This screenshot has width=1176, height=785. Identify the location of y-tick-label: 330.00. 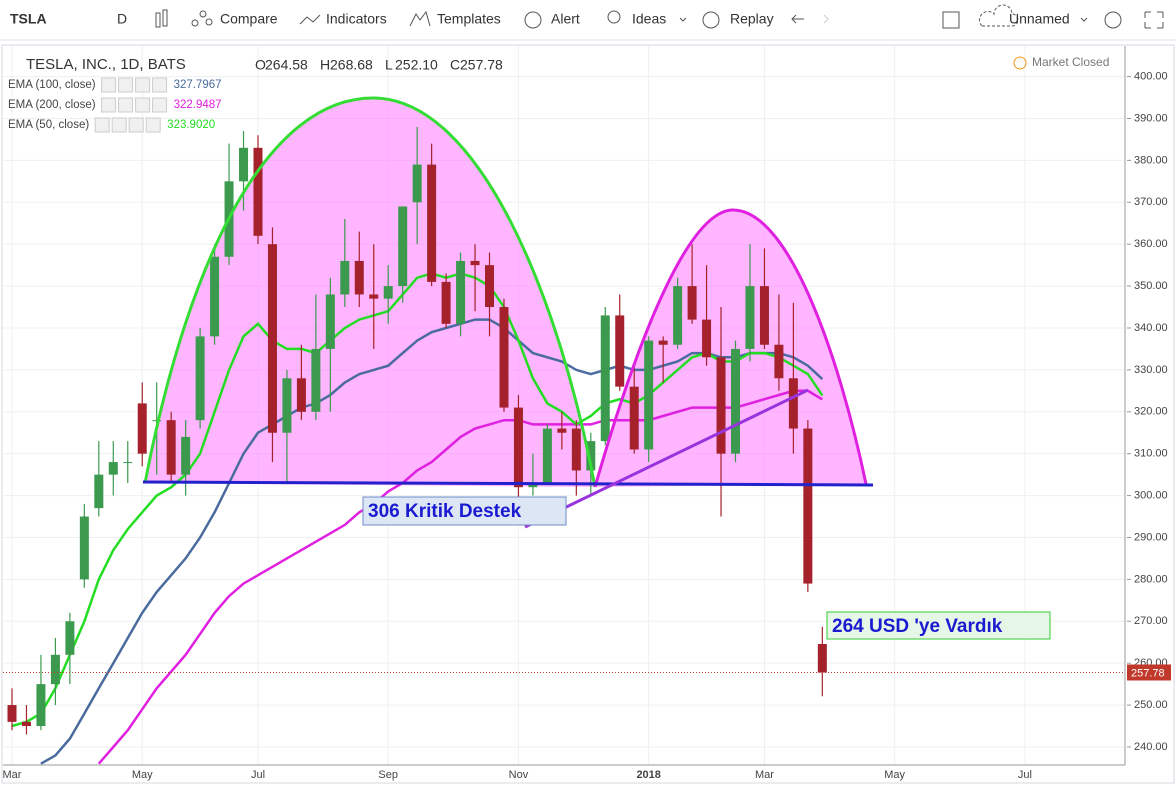
(1151, 370).